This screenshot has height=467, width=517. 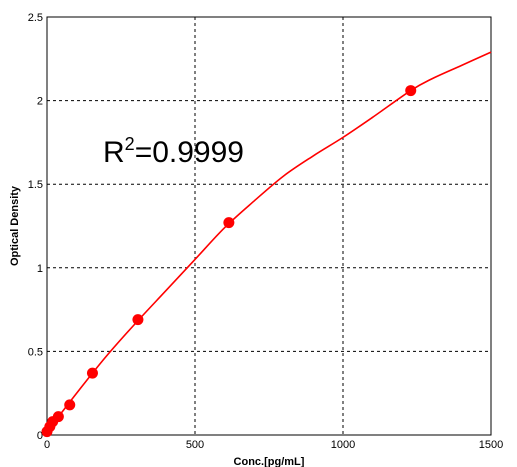 What do you see at coordinates (269, 461) in the screenshot?
I see `x-axis-title: Conc.[pg/mL]` at bounding box center [269, 461].